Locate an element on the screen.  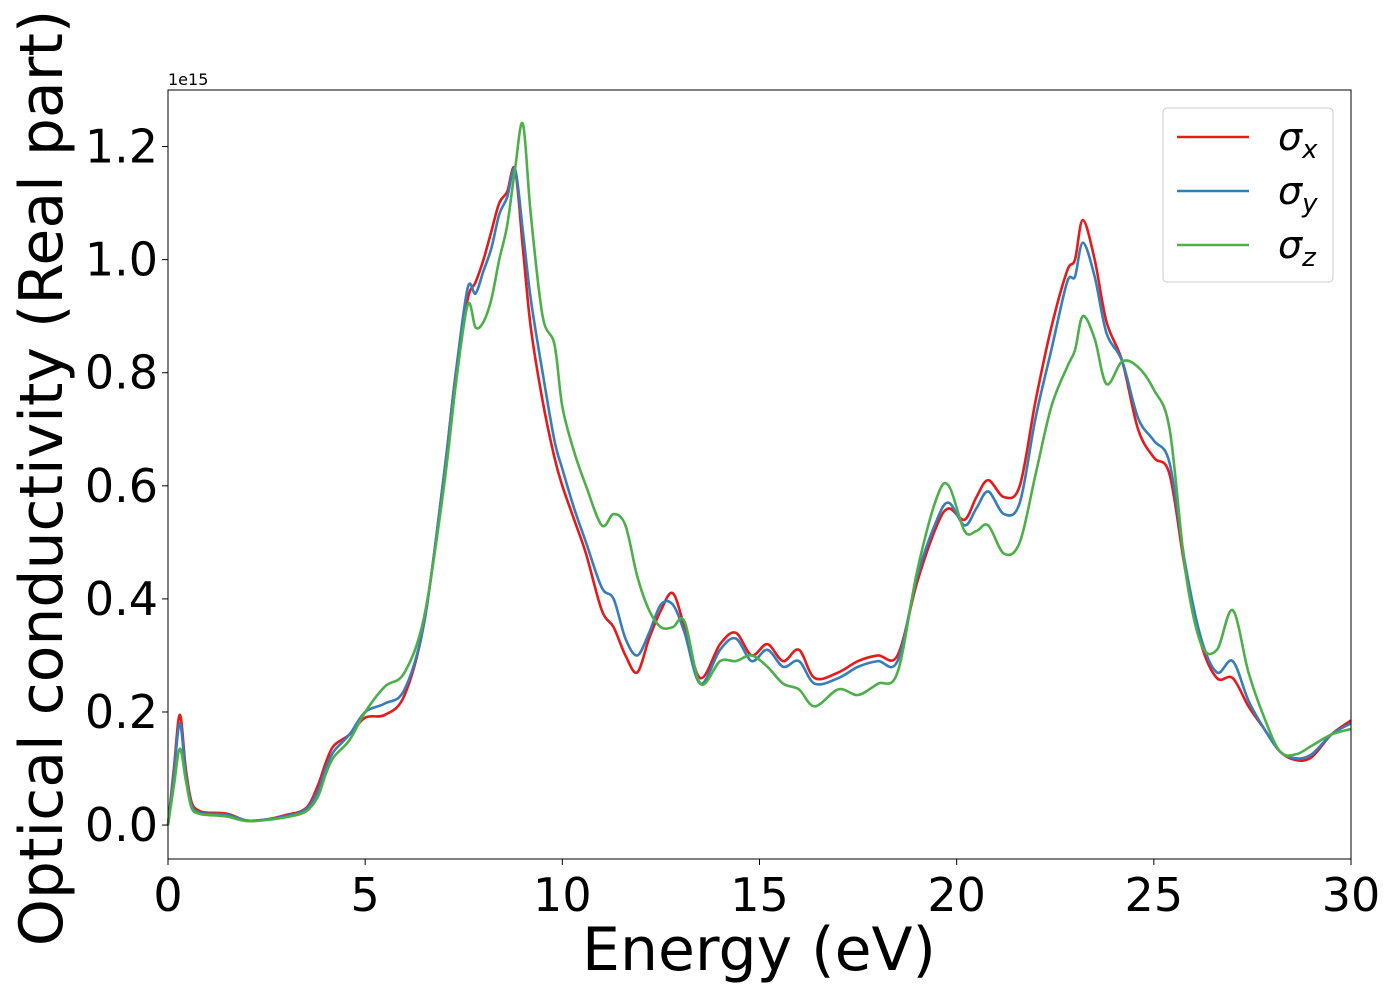
y-tick-label: 0.4 is located at coordinates (121, 599).